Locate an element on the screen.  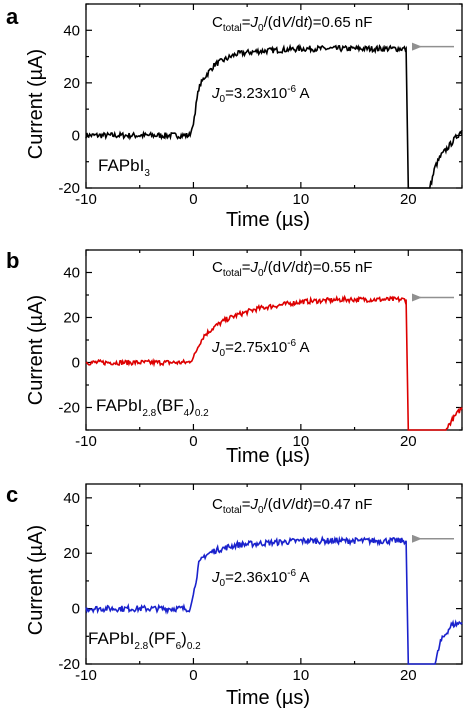
panel-letter: c is located at coordinates (12, 494).